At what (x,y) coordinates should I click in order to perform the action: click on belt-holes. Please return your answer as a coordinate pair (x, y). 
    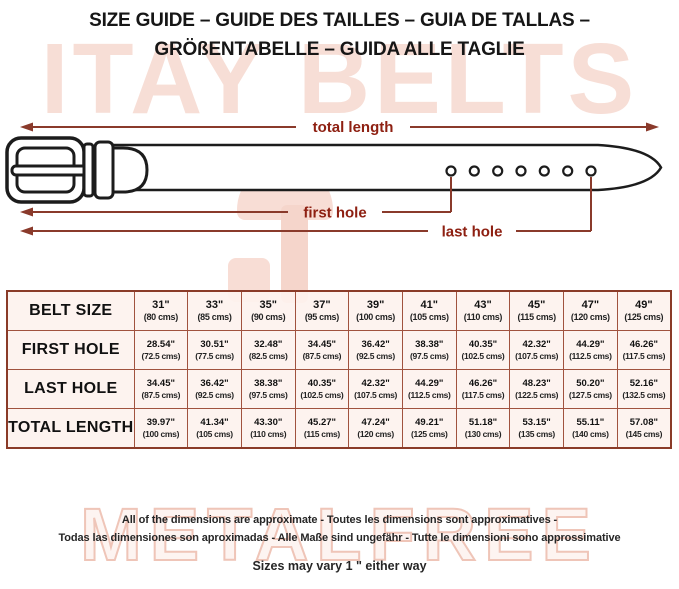
    Looking at the image, I should click on (521, 171).